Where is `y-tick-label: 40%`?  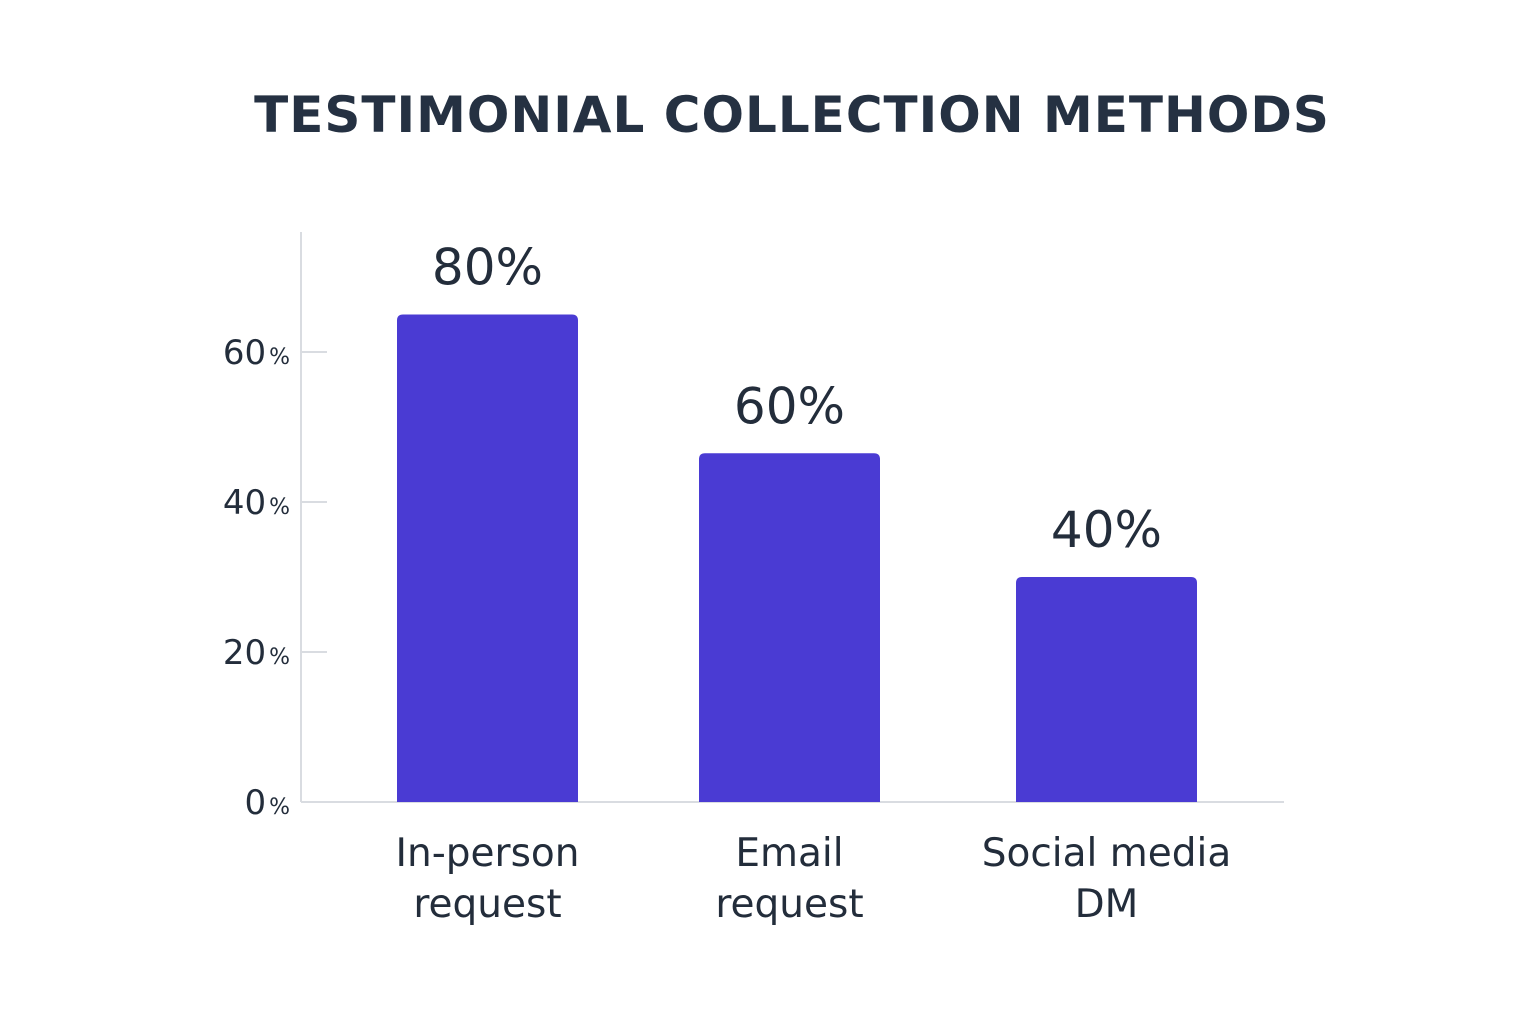 y-tick-label: 40% is located at coordinates (256, 503).